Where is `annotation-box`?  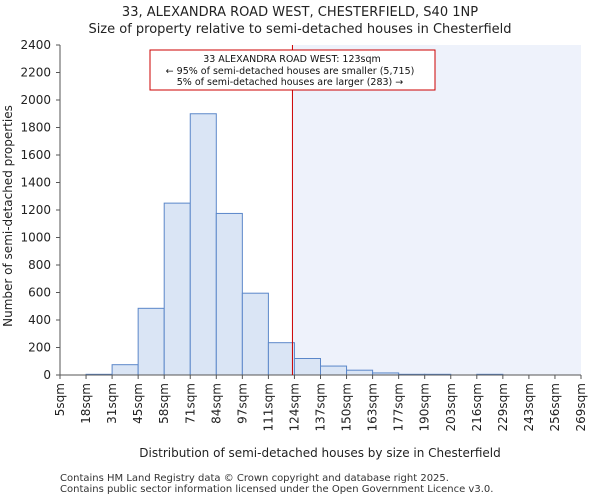 annotation-box is located at coordinates (292, 70).